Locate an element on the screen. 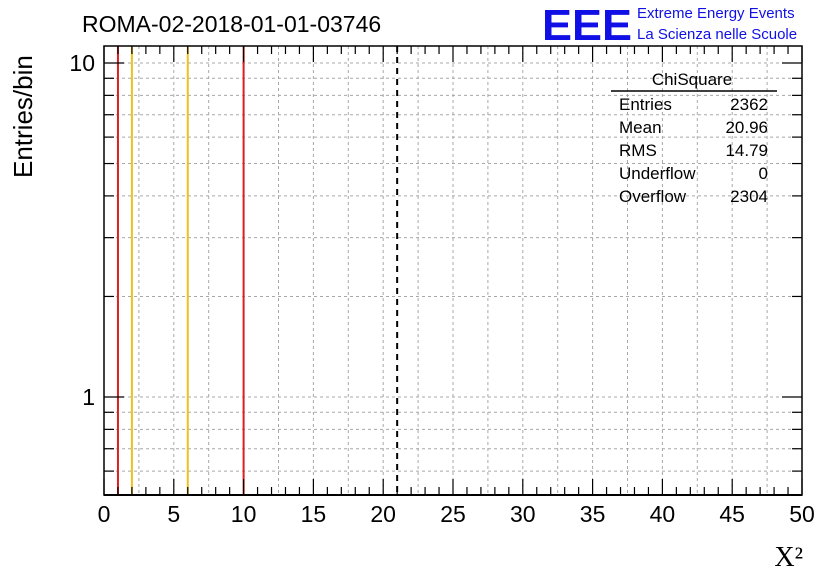  x-tick-label: 30 is located at coordinates (523, 514).